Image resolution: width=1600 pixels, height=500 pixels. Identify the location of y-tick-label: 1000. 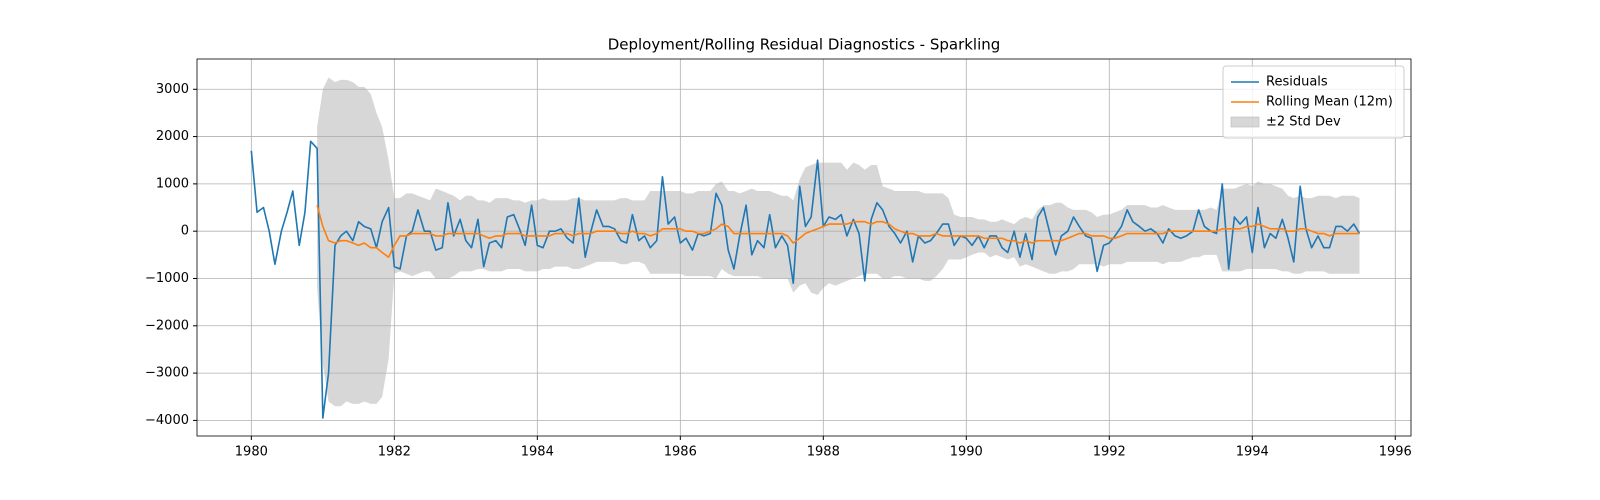
(172, 183).